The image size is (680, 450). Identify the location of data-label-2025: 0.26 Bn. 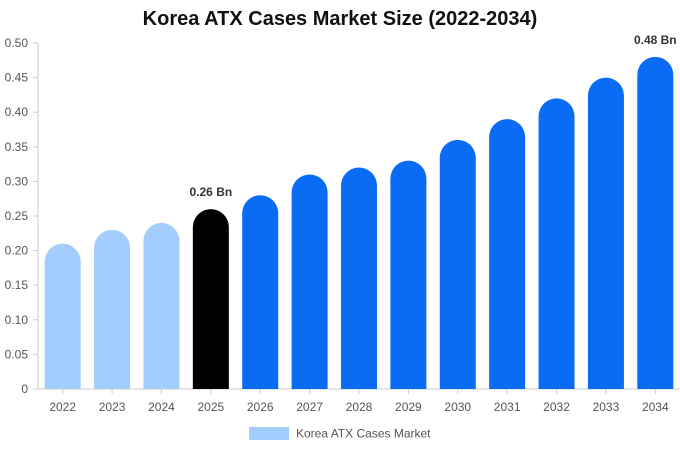
(211, 192).